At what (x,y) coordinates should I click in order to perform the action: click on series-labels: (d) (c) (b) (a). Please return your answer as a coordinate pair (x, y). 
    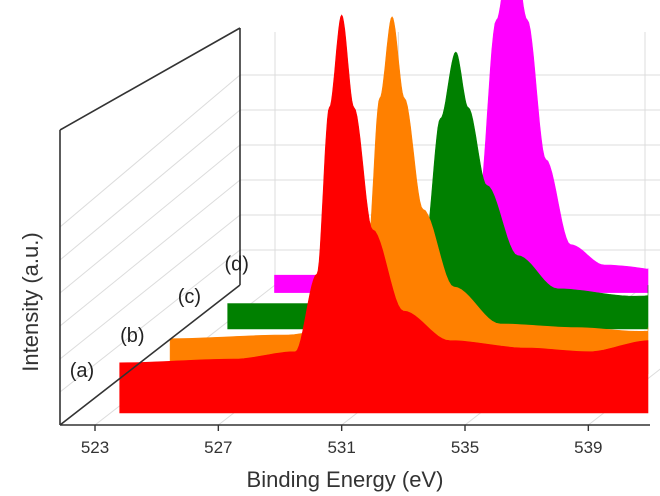
    Looking at the image, I should click on (159, 318).